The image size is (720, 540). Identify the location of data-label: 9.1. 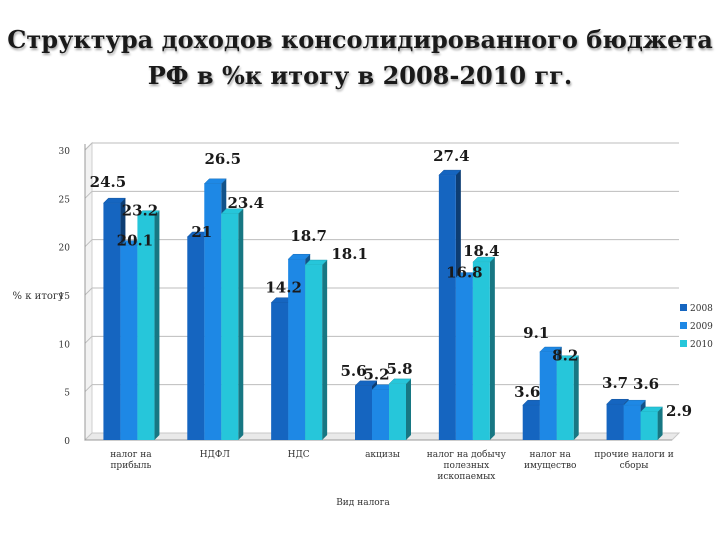
(536, 333).